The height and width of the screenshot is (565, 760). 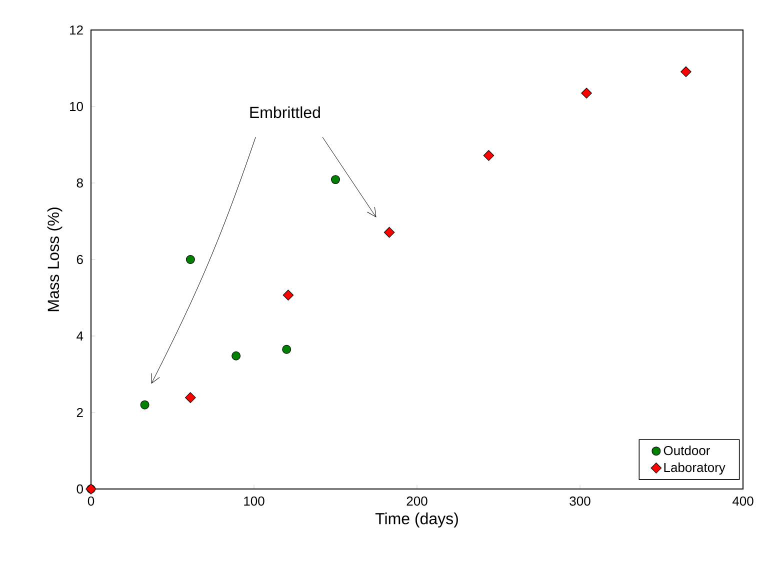 I want to click on legend-label: Laboratory, so click(x=695, y=468).